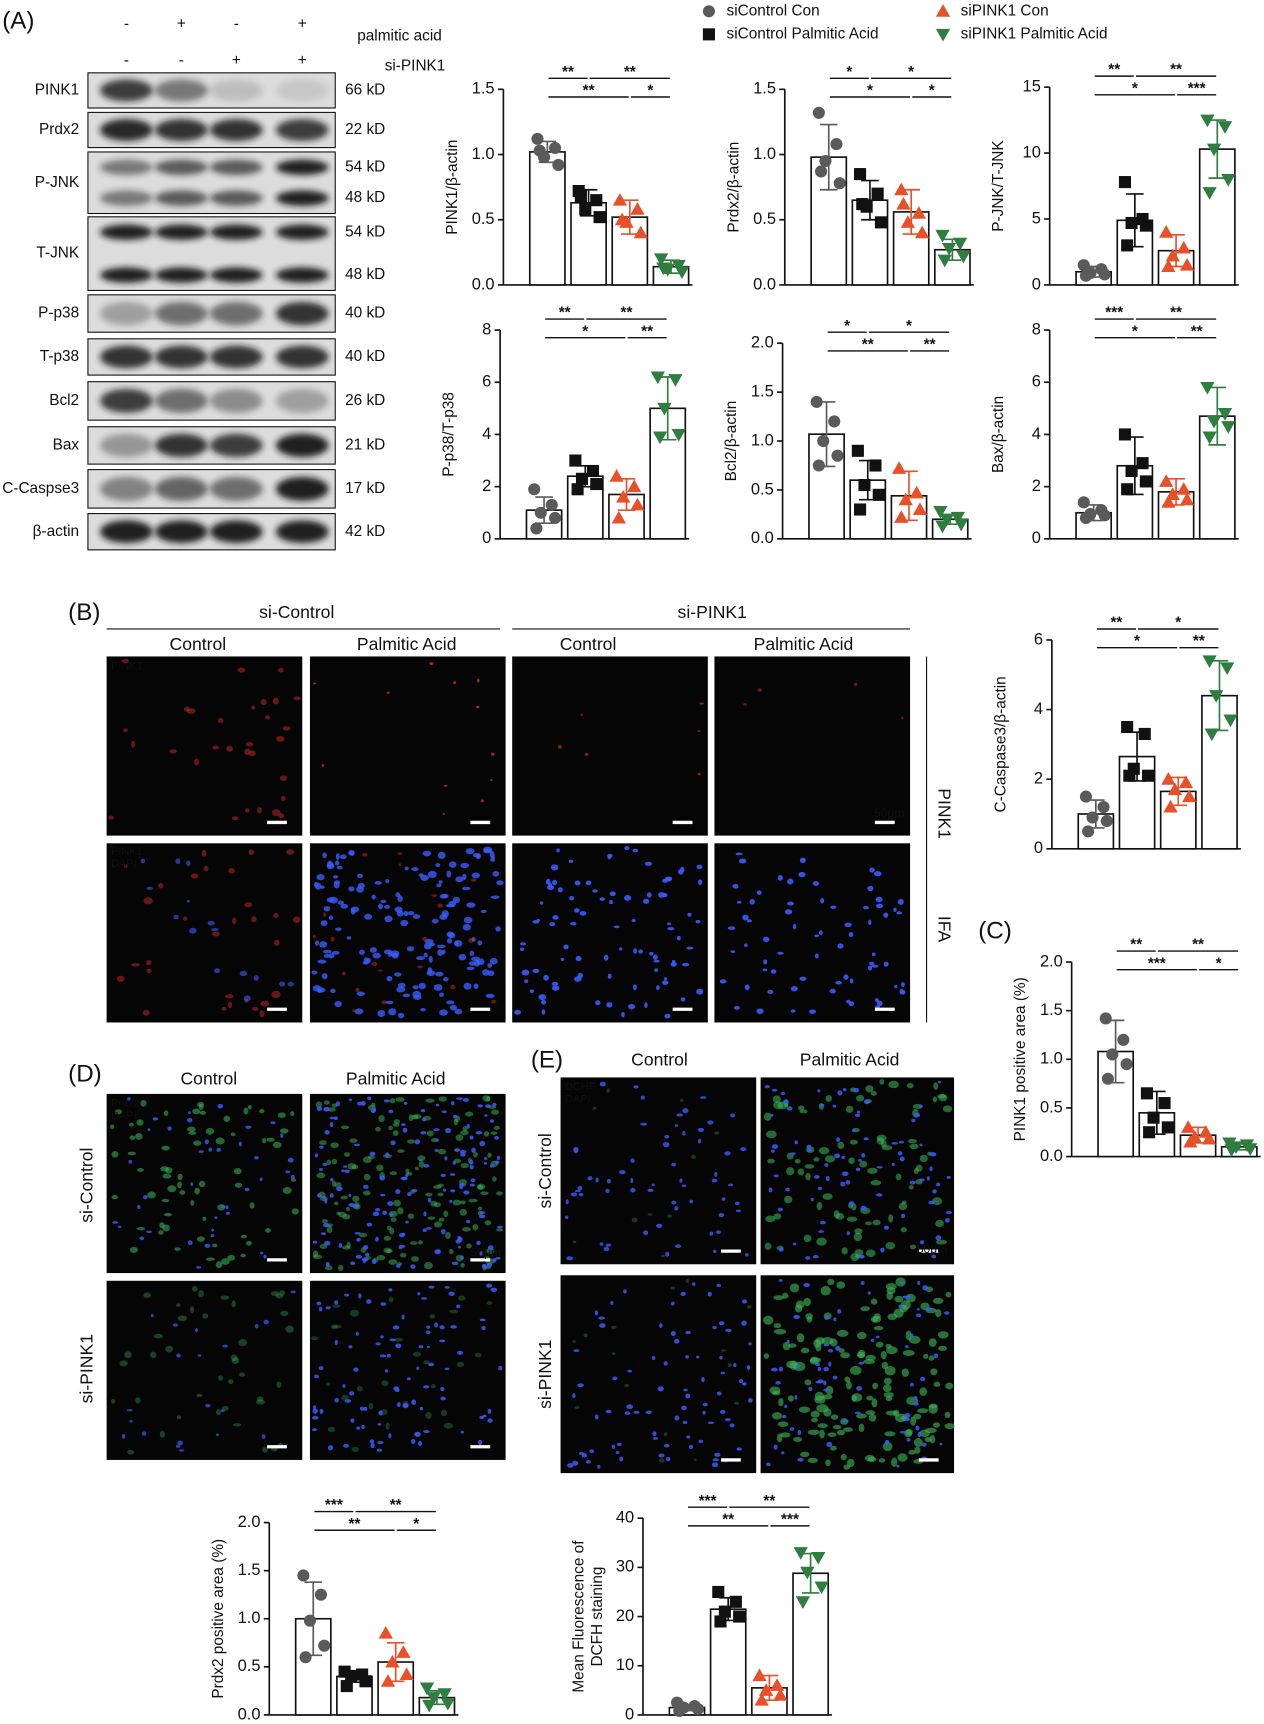  What do you see at coordinates (708, 34) in the screenshot?
I see `legend-marker` at bounding box center [708, 34].